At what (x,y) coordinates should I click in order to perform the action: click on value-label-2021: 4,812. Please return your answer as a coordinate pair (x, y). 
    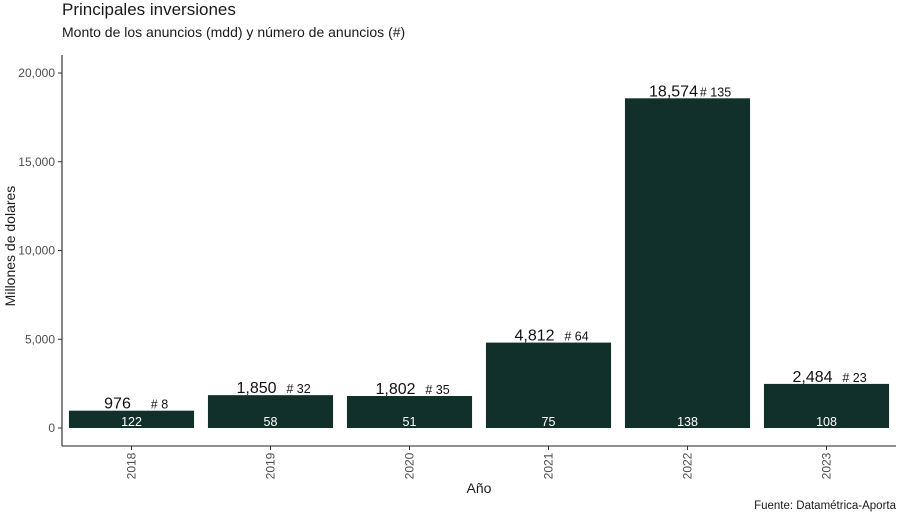
    Looking at the image, I should click on (534, 336).